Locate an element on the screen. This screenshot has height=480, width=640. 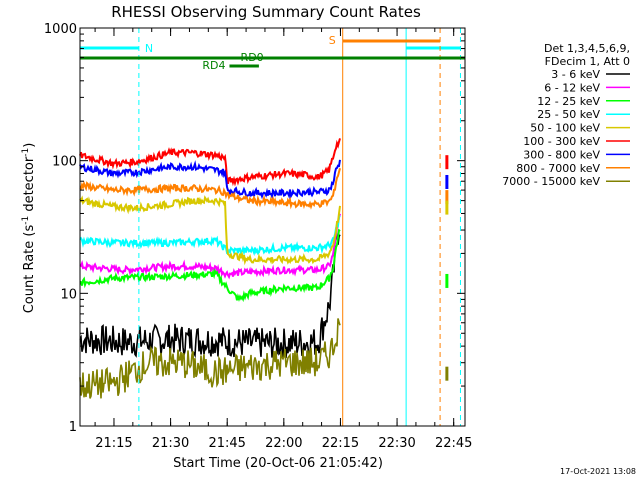
saa-label: S is located at coordinates (332, 40).